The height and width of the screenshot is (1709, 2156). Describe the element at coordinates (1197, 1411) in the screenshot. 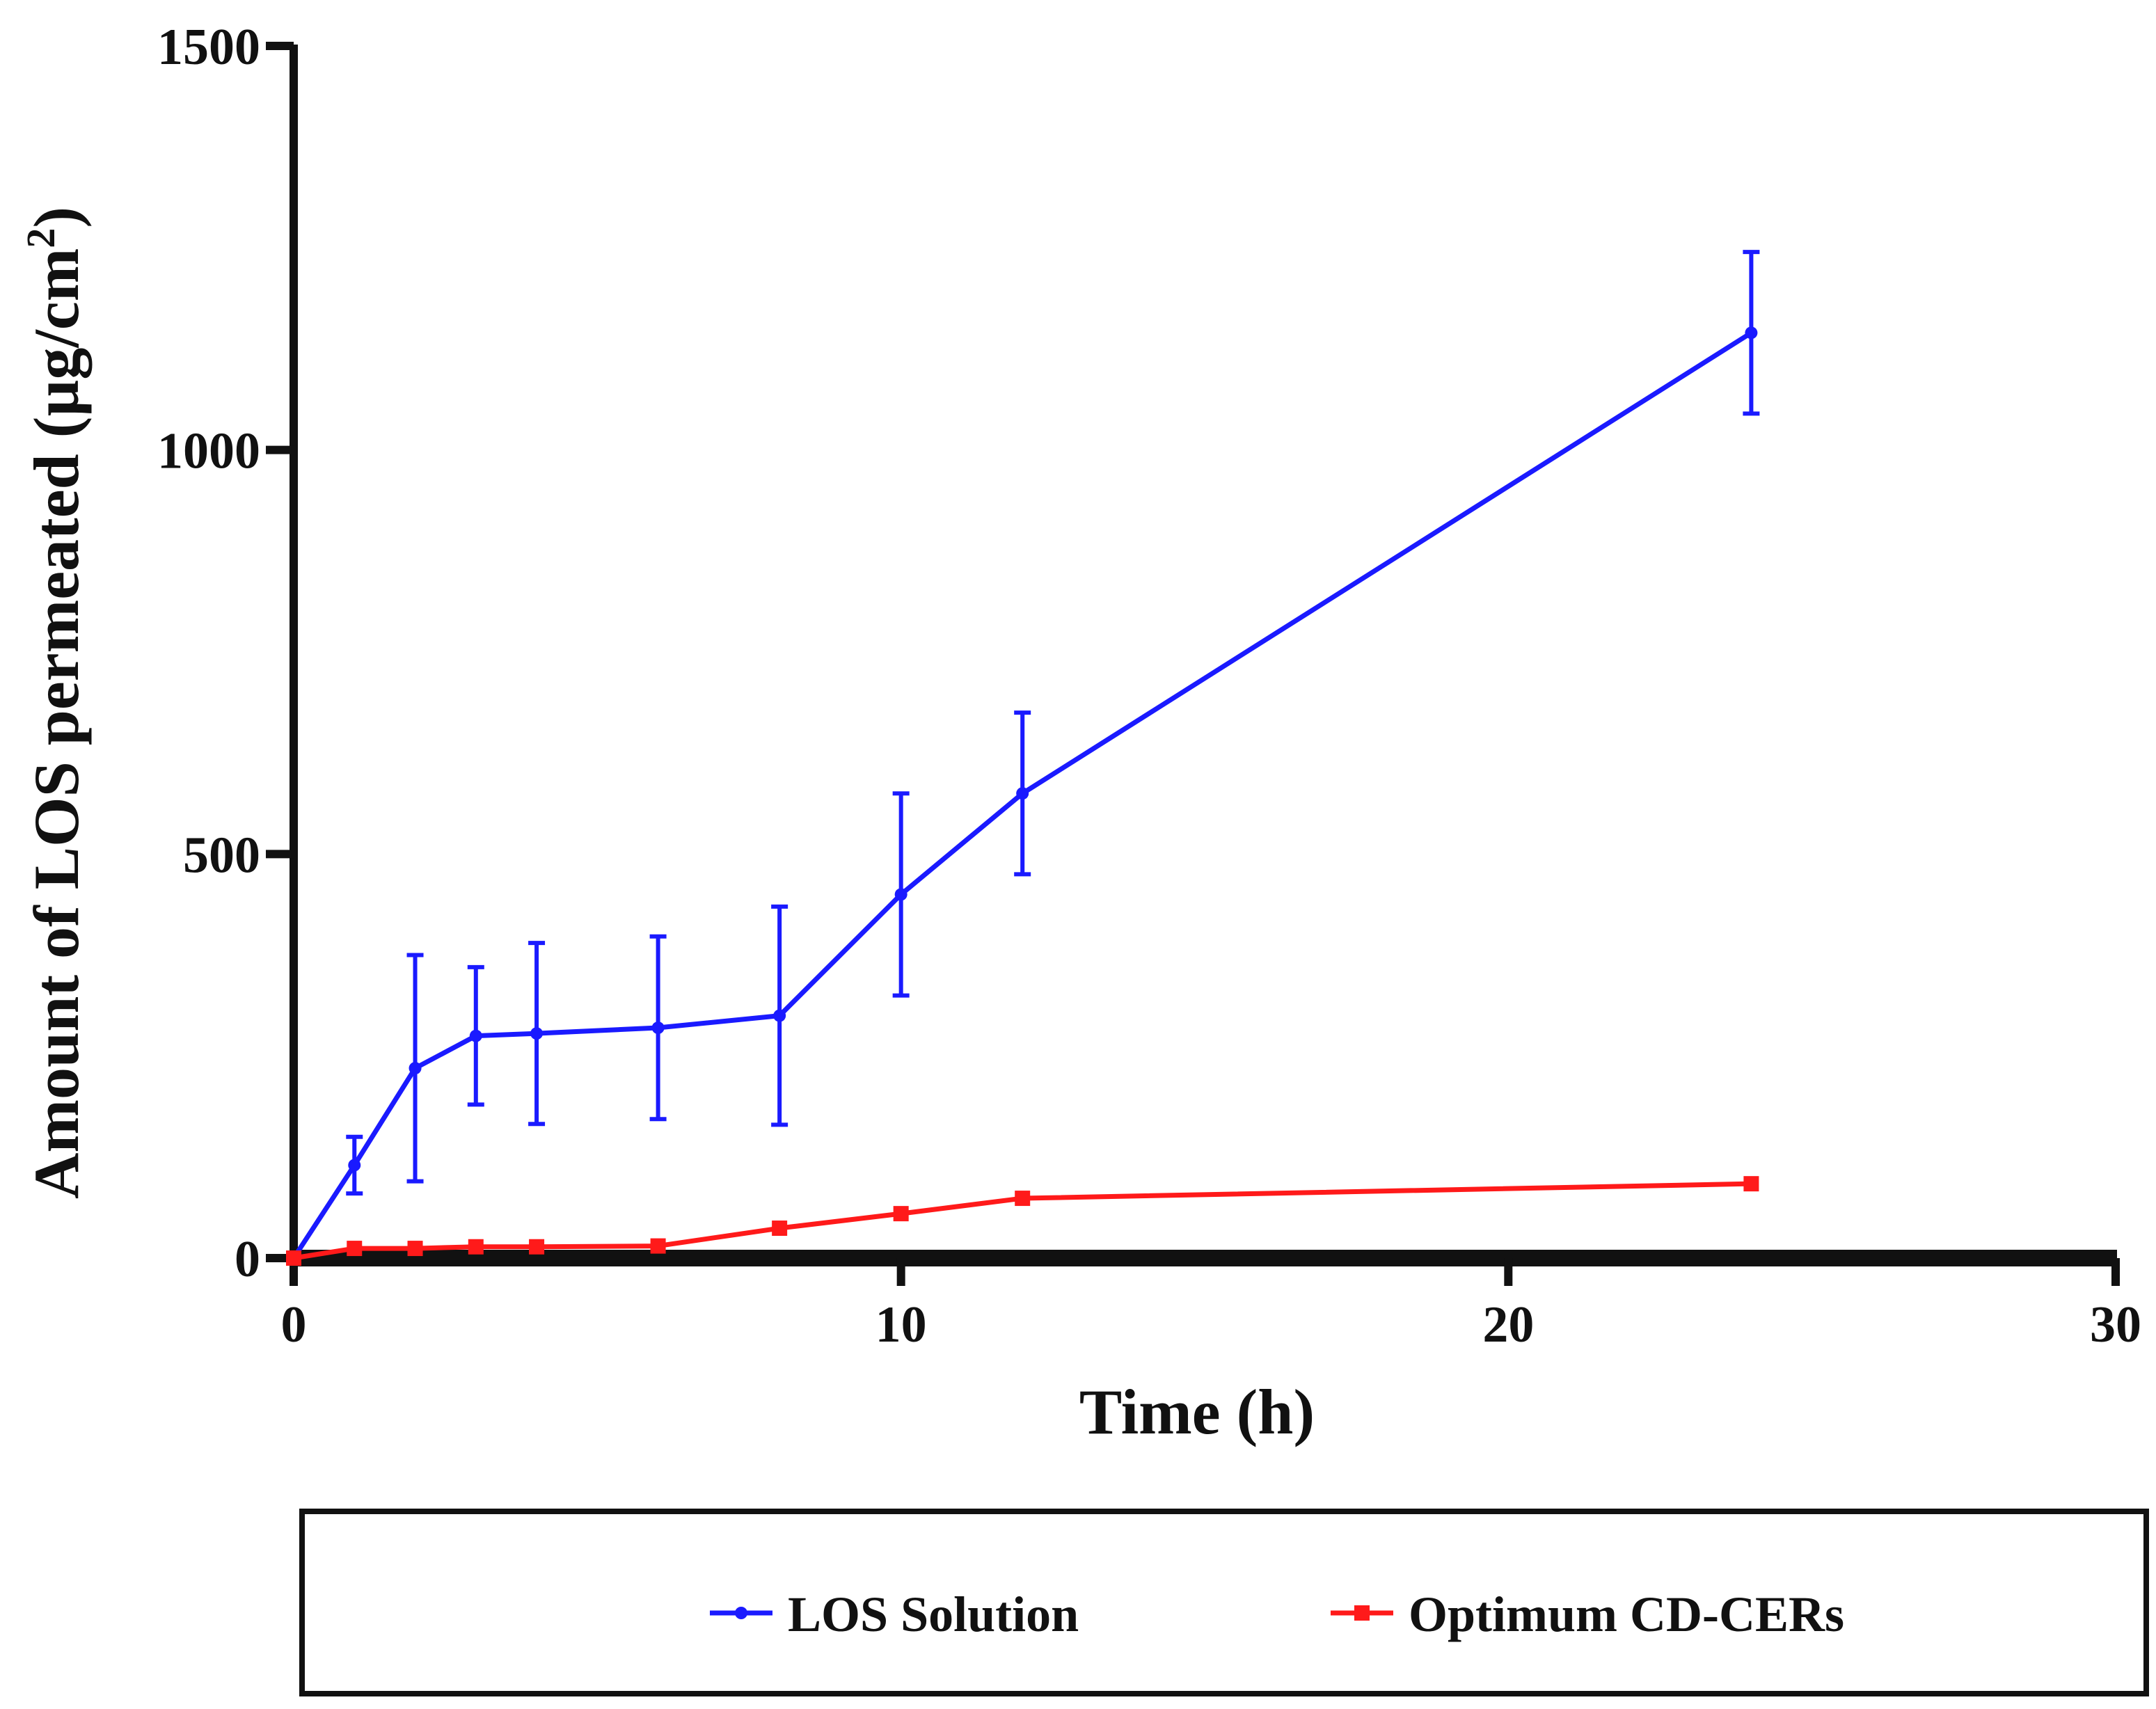

I see `x-axis-title: Time (h)` at that location.